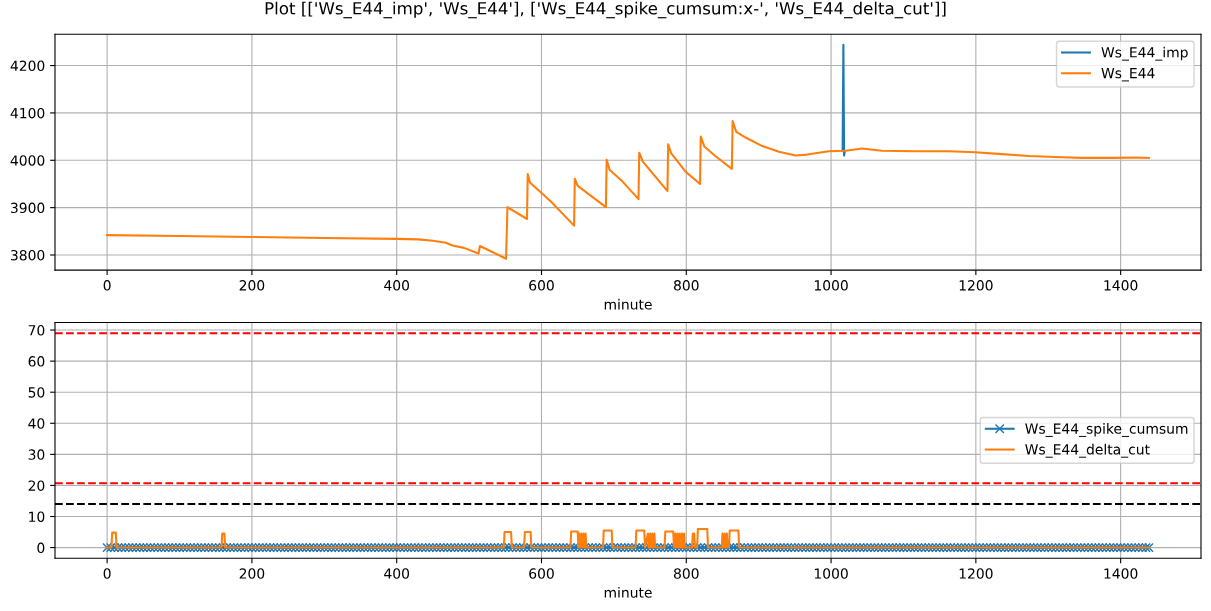 The image size is (1211, 611). I want to click on y-tick-label: 70, so click(36, 330).